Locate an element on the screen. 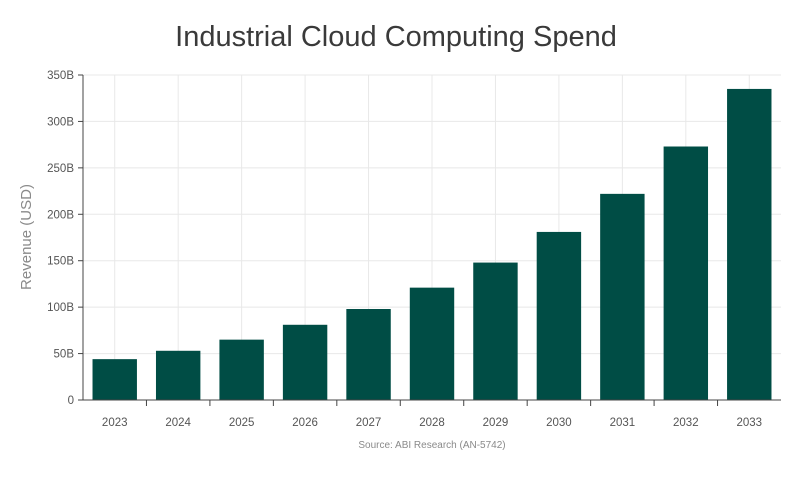  bar-2031 is located at coordinates (622, 296).